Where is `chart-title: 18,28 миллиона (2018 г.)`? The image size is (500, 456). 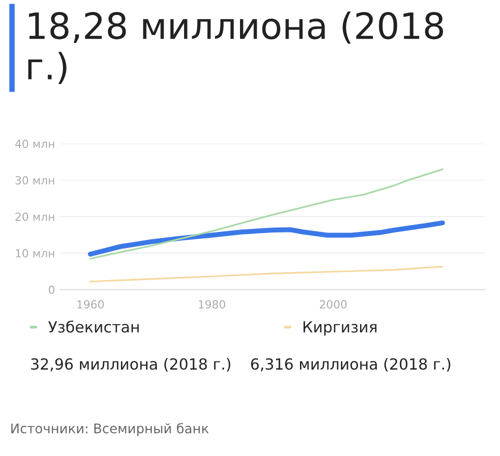
chart-title: 18,28 миллиона (2018 г.) is located at coordinates (236, 47).